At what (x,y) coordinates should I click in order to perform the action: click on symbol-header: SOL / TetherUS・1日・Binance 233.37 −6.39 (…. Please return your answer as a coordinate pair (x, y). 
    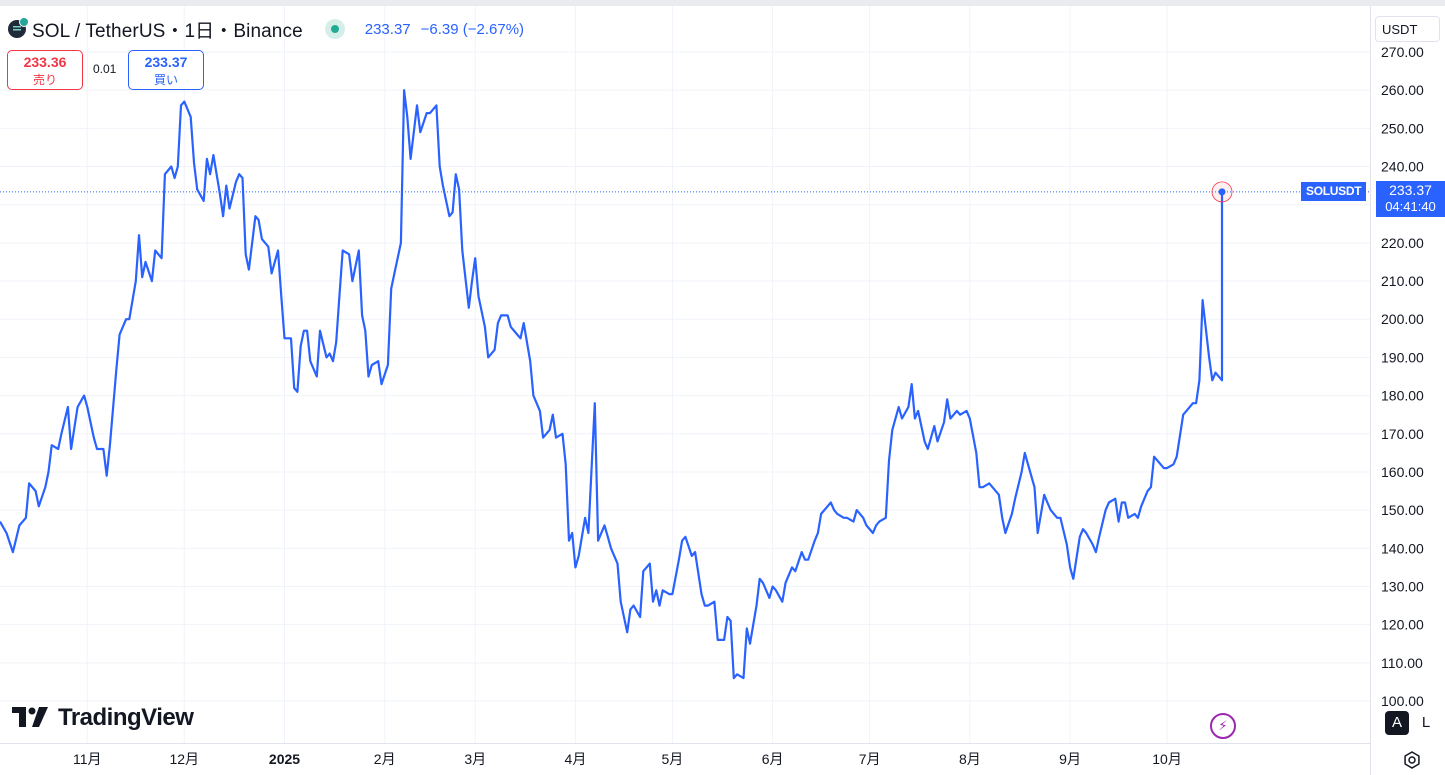
    Looking at the image, I should click on (266, 29).